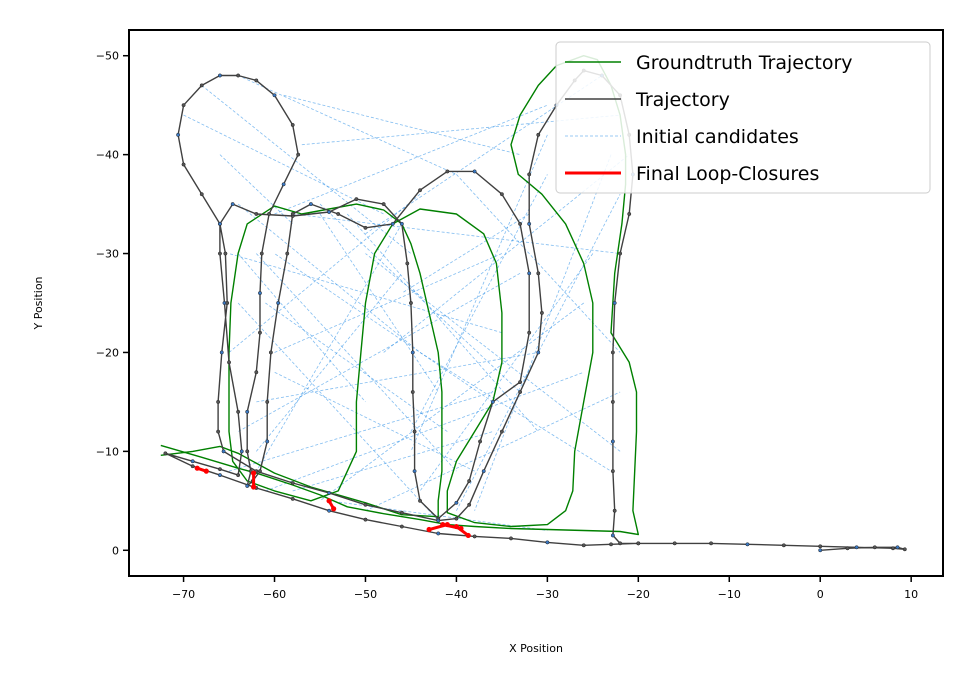 This screenshot has height=687, width=972. Describe the element at coordinates (717, 137) in the screenshot. I see `legend-entry-2: Initial candidates` at that location.